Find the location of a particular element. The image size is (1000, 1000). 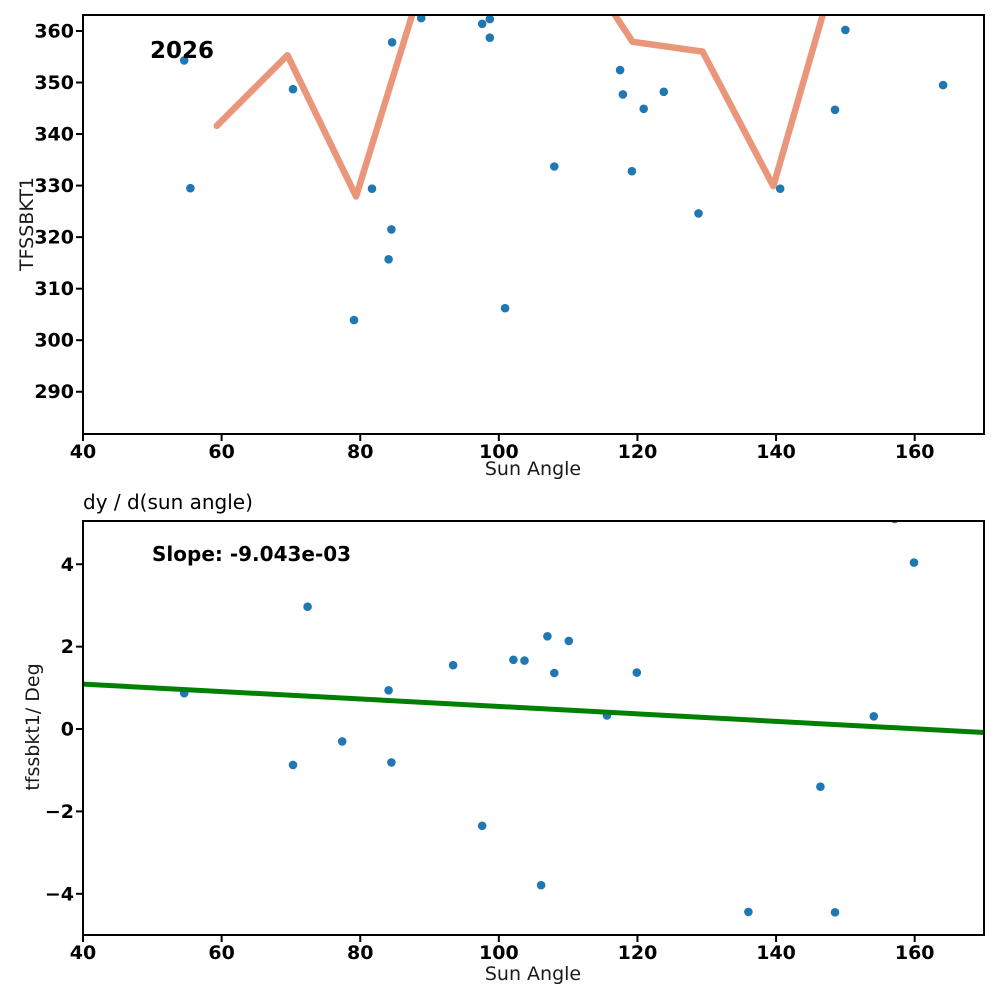

y-tick-label: 340 is located at coordinates (54, 135).